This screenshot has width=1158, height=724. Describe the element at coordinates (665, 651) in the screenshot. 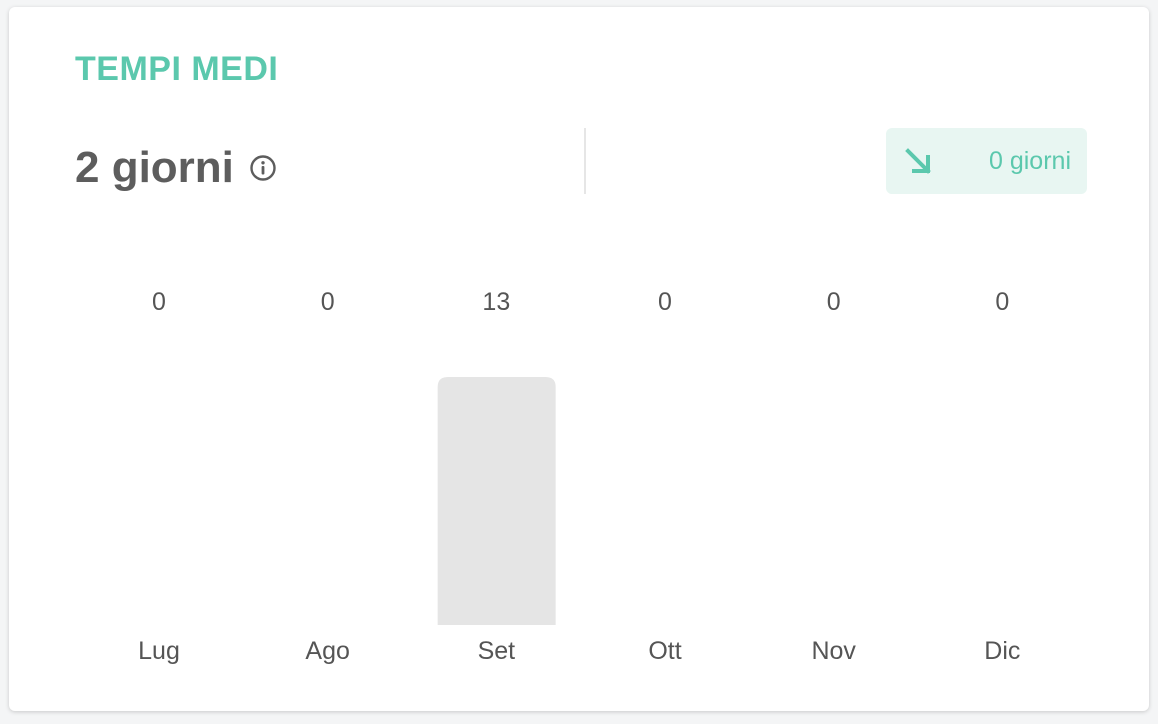

I see `category-label: Ott` at that location.